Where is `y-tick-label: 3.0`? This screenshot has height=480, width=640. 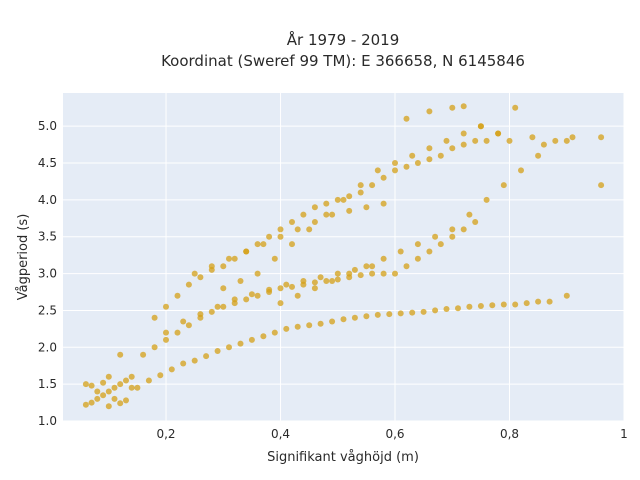
y-tick-label: 3.0 is located at coordinates (47, 274).